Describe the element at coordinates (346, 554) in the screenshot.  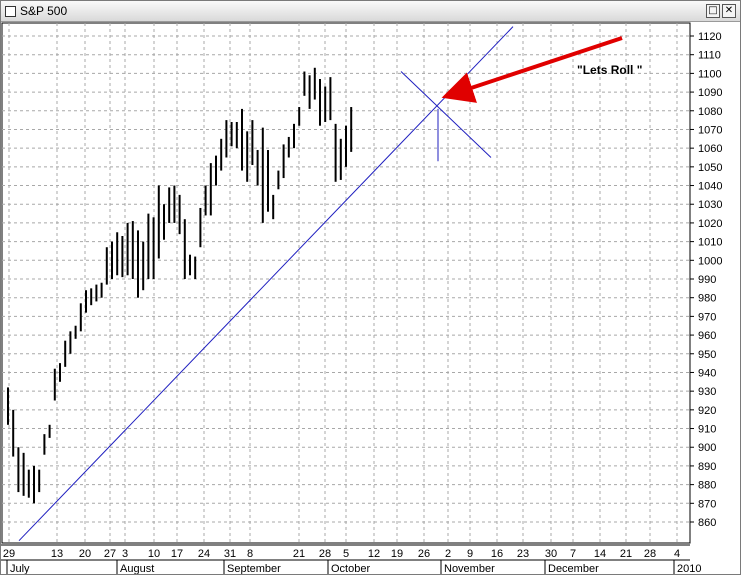
I see `x-tick-label: 5` at that location.